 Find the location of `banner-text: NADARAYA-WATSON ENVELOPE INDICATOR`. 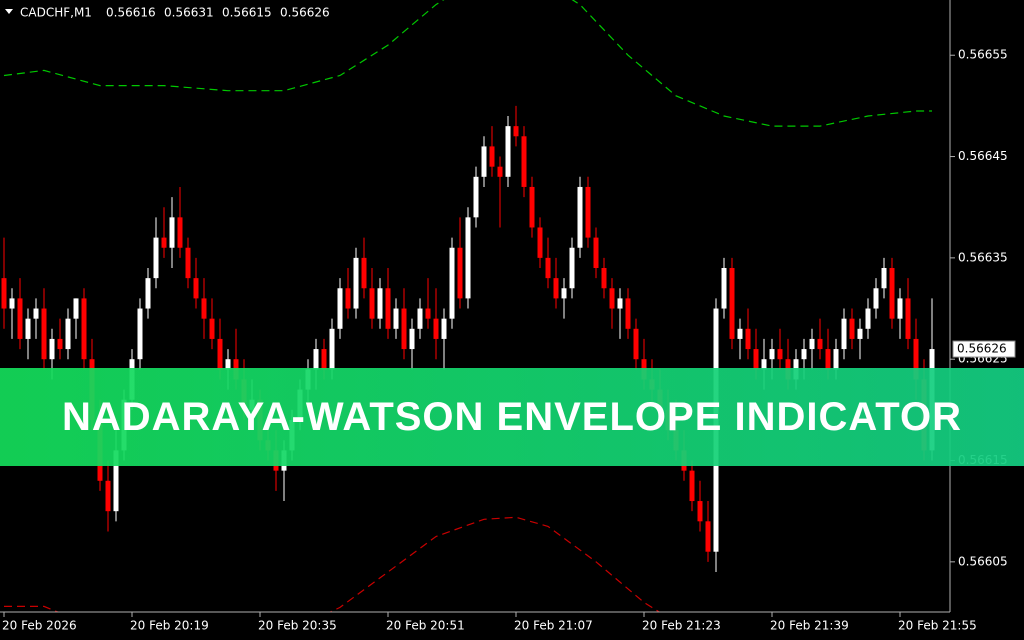

banner-text: NADARAYA-WATSON ENVELOPE INDICATOR is located at coordinates (511, 416).